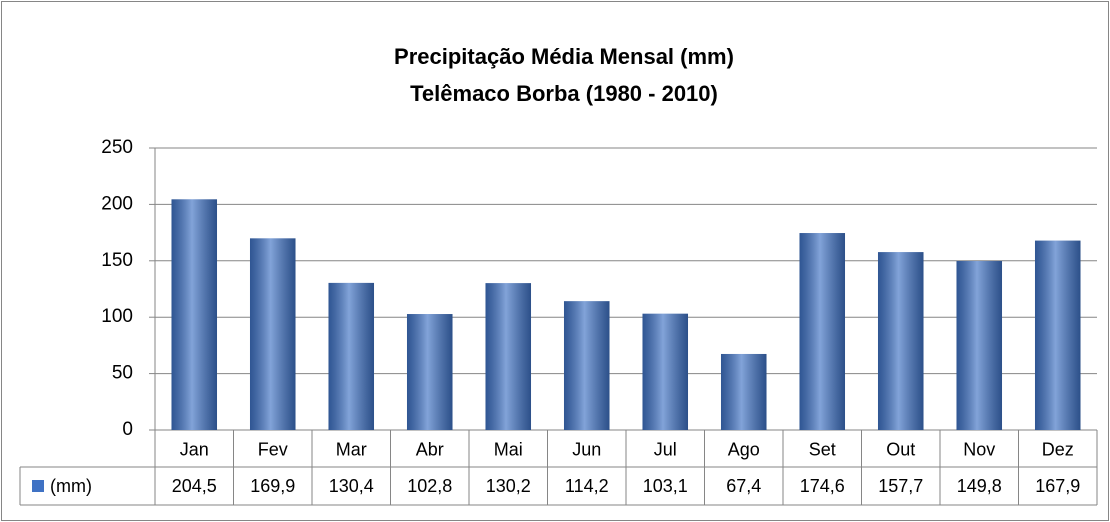 The height and width of the screenshot is (522, 1110). Describe the element at coordinates (117, 260) in the screenshot. I see `y-tick-label: 150` at that location.